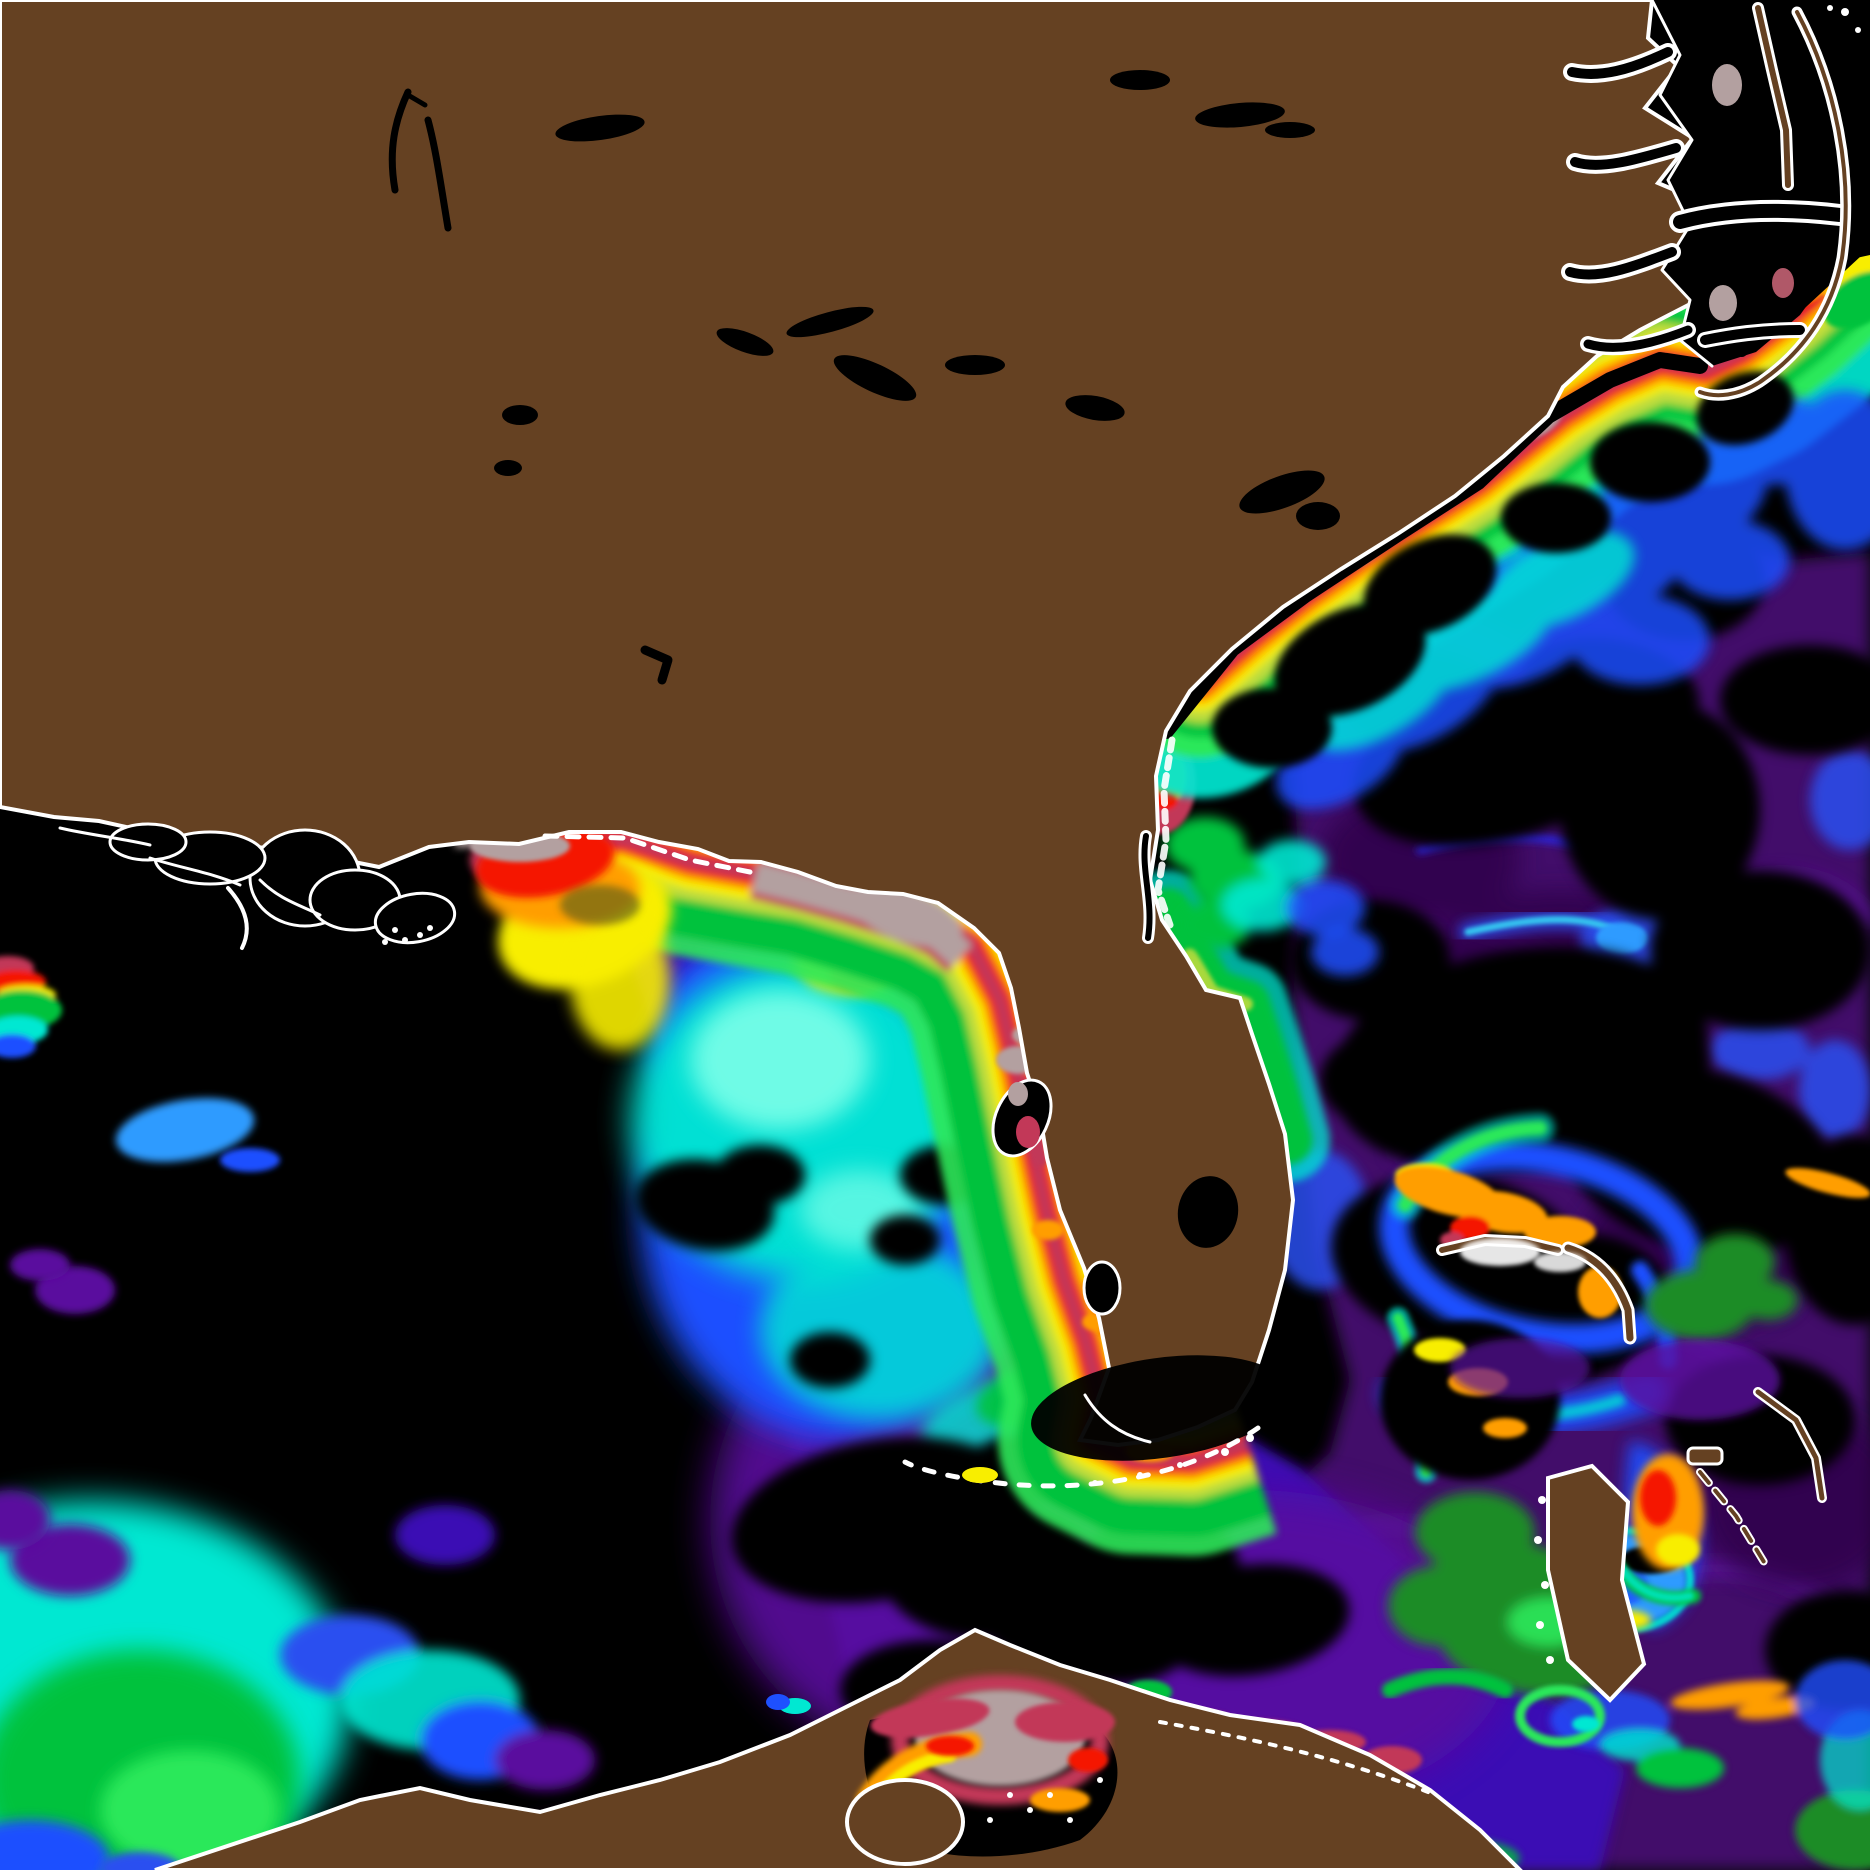 The height and width of the screenshot is (1870, 1870). I want to click on eleuthera-island, so click(1790, 1445).